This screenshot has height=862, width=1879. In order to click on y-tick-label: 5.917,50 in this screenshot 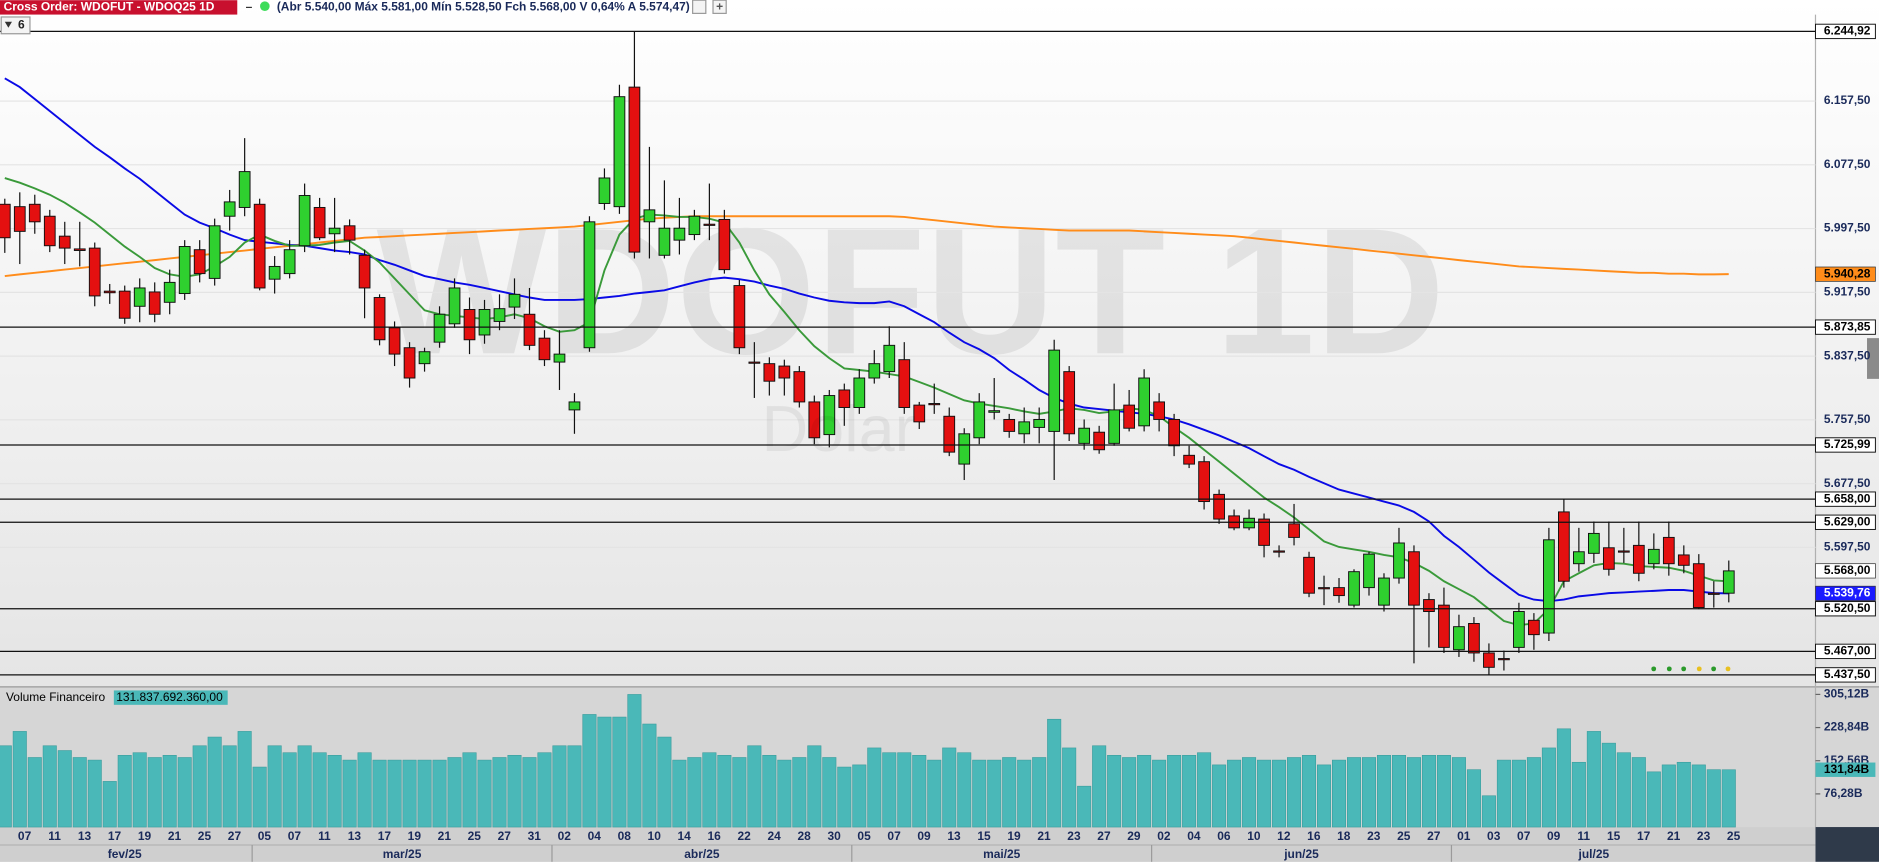, I will do `click(1847, 292)`.